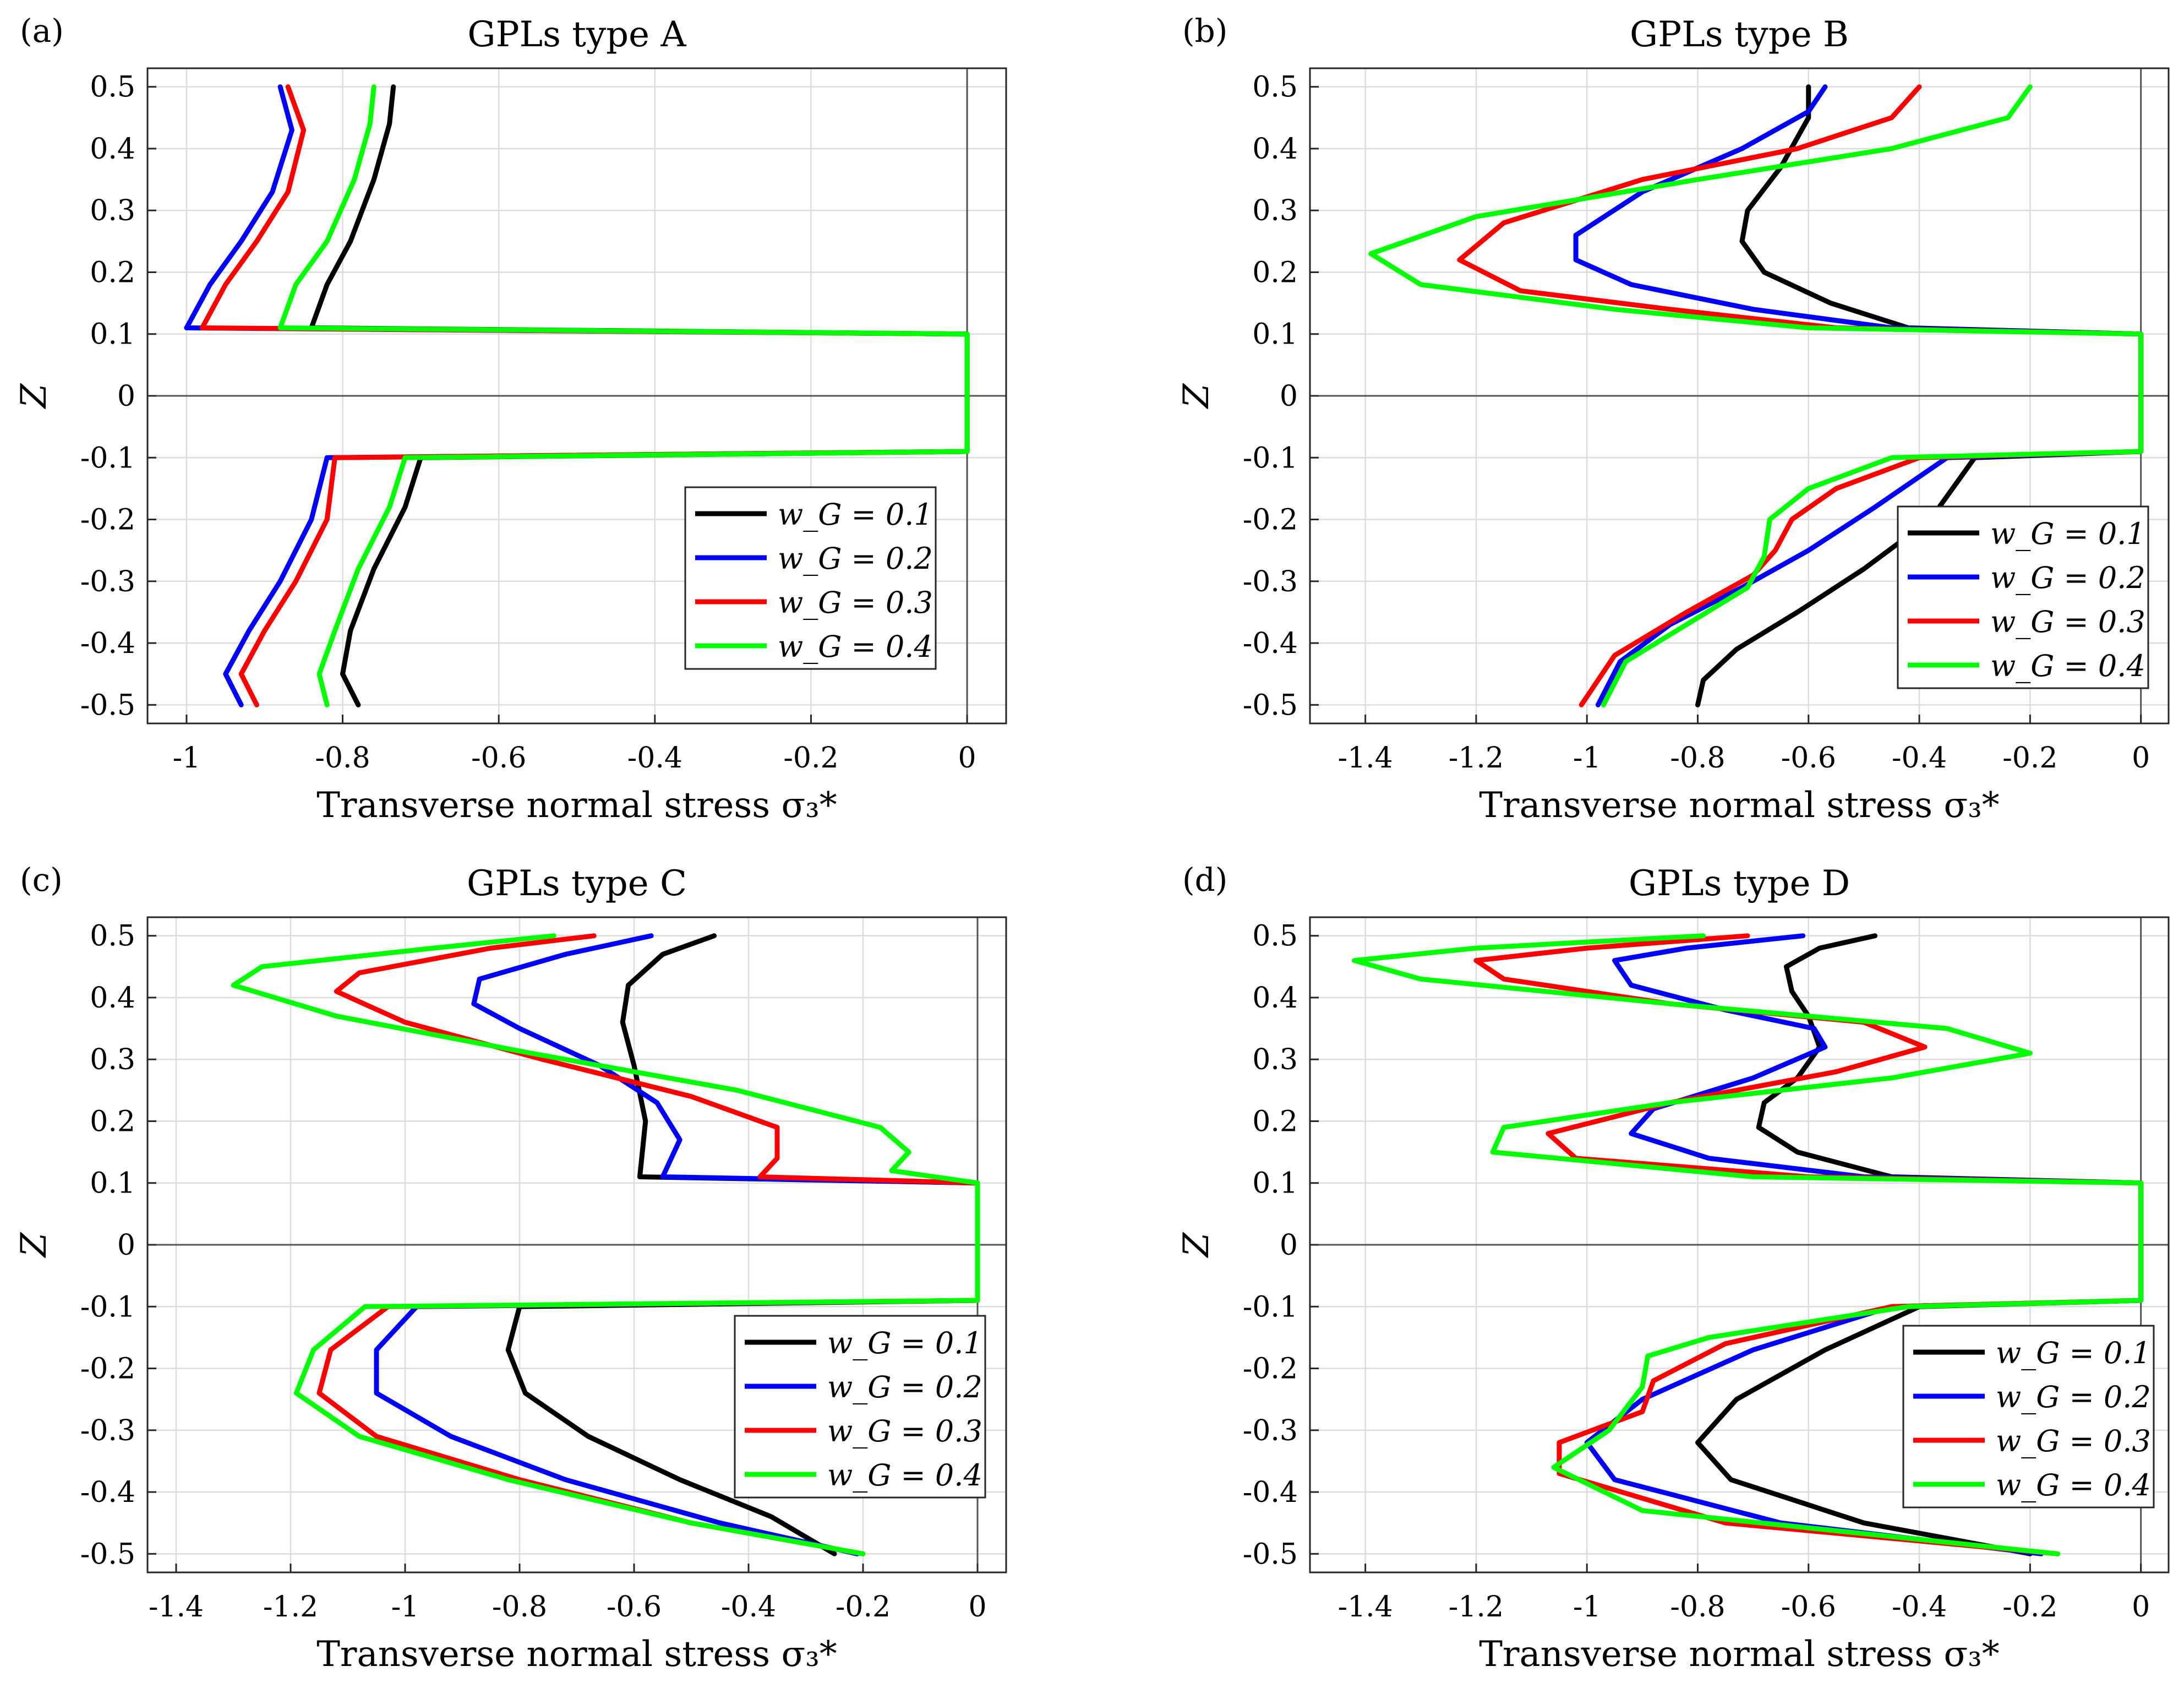  Describe the element at coordinates (863, 1607) in the screenshot. I see `x-tick-label-c-6: -0.2` at that location.